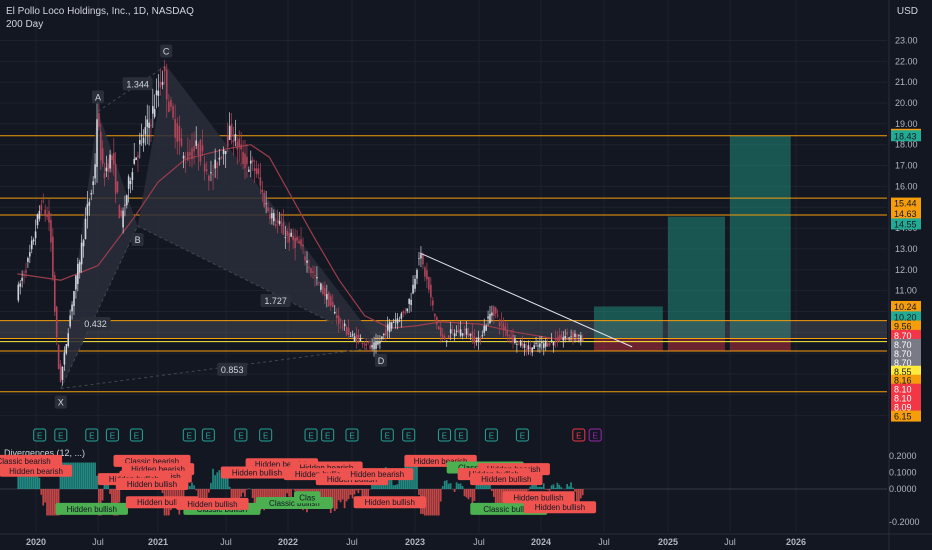  Describe the element at coordinates (526, 300) in the screenshot. I see `descending-trendline` at that location.